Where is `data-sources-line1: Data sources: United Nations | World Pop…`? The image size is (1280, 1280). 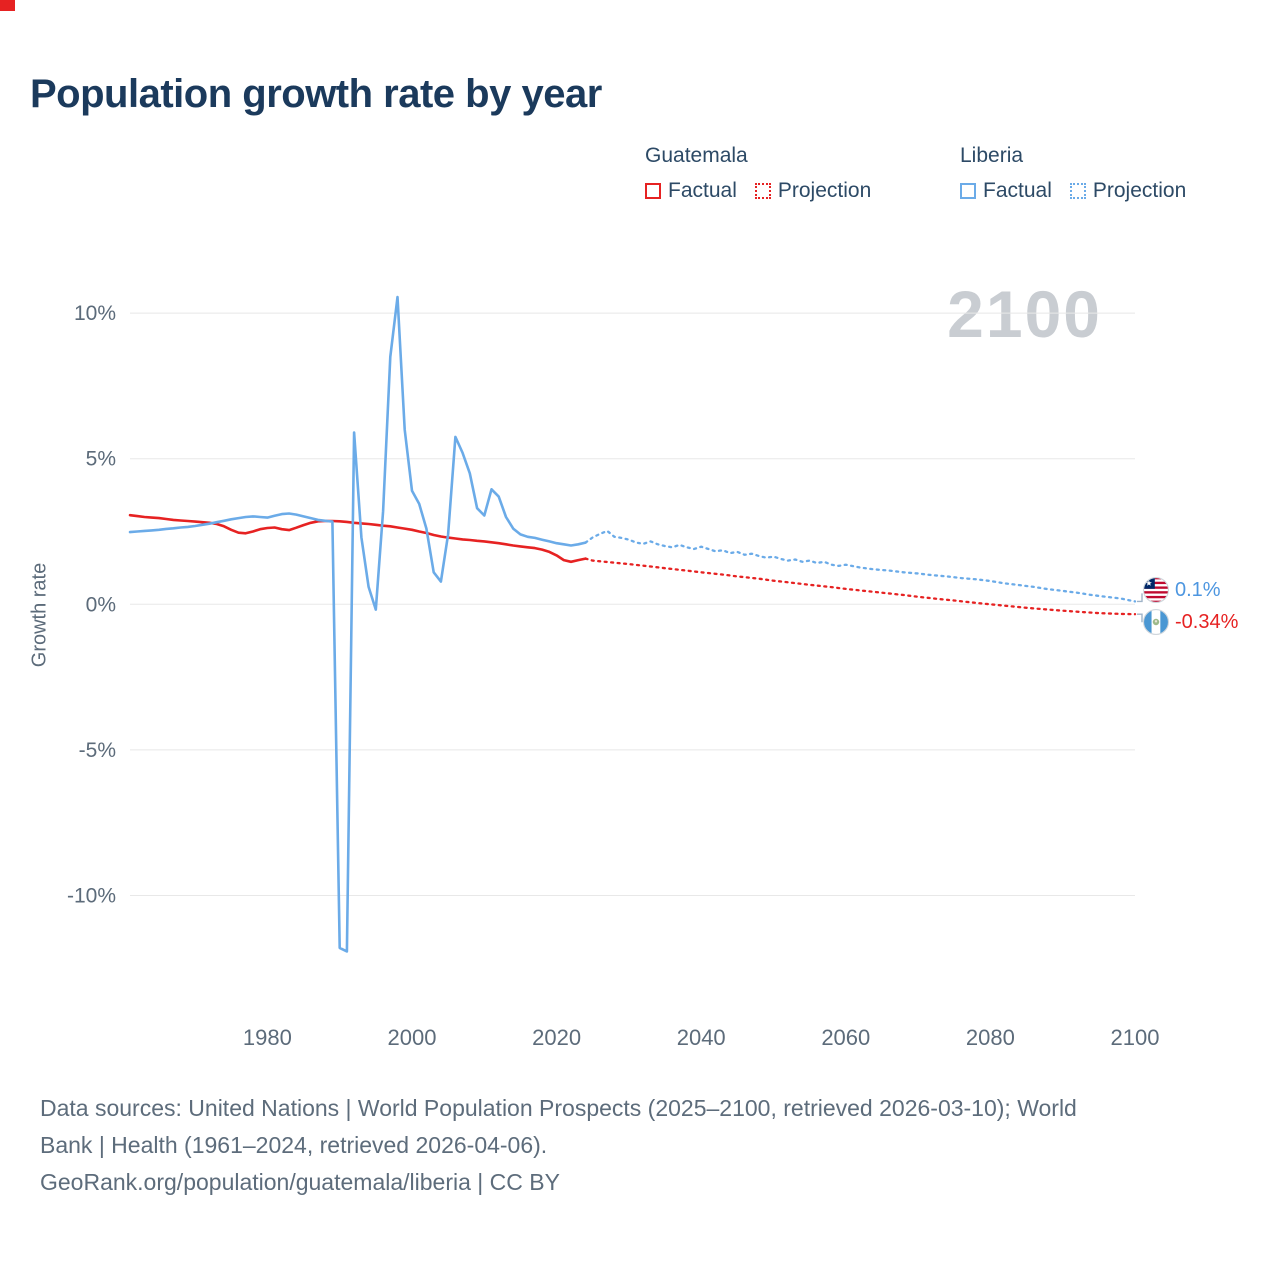
data-sources-line1: Data sources: United Nations | World Pop… is located at coordinates (558, 1108).